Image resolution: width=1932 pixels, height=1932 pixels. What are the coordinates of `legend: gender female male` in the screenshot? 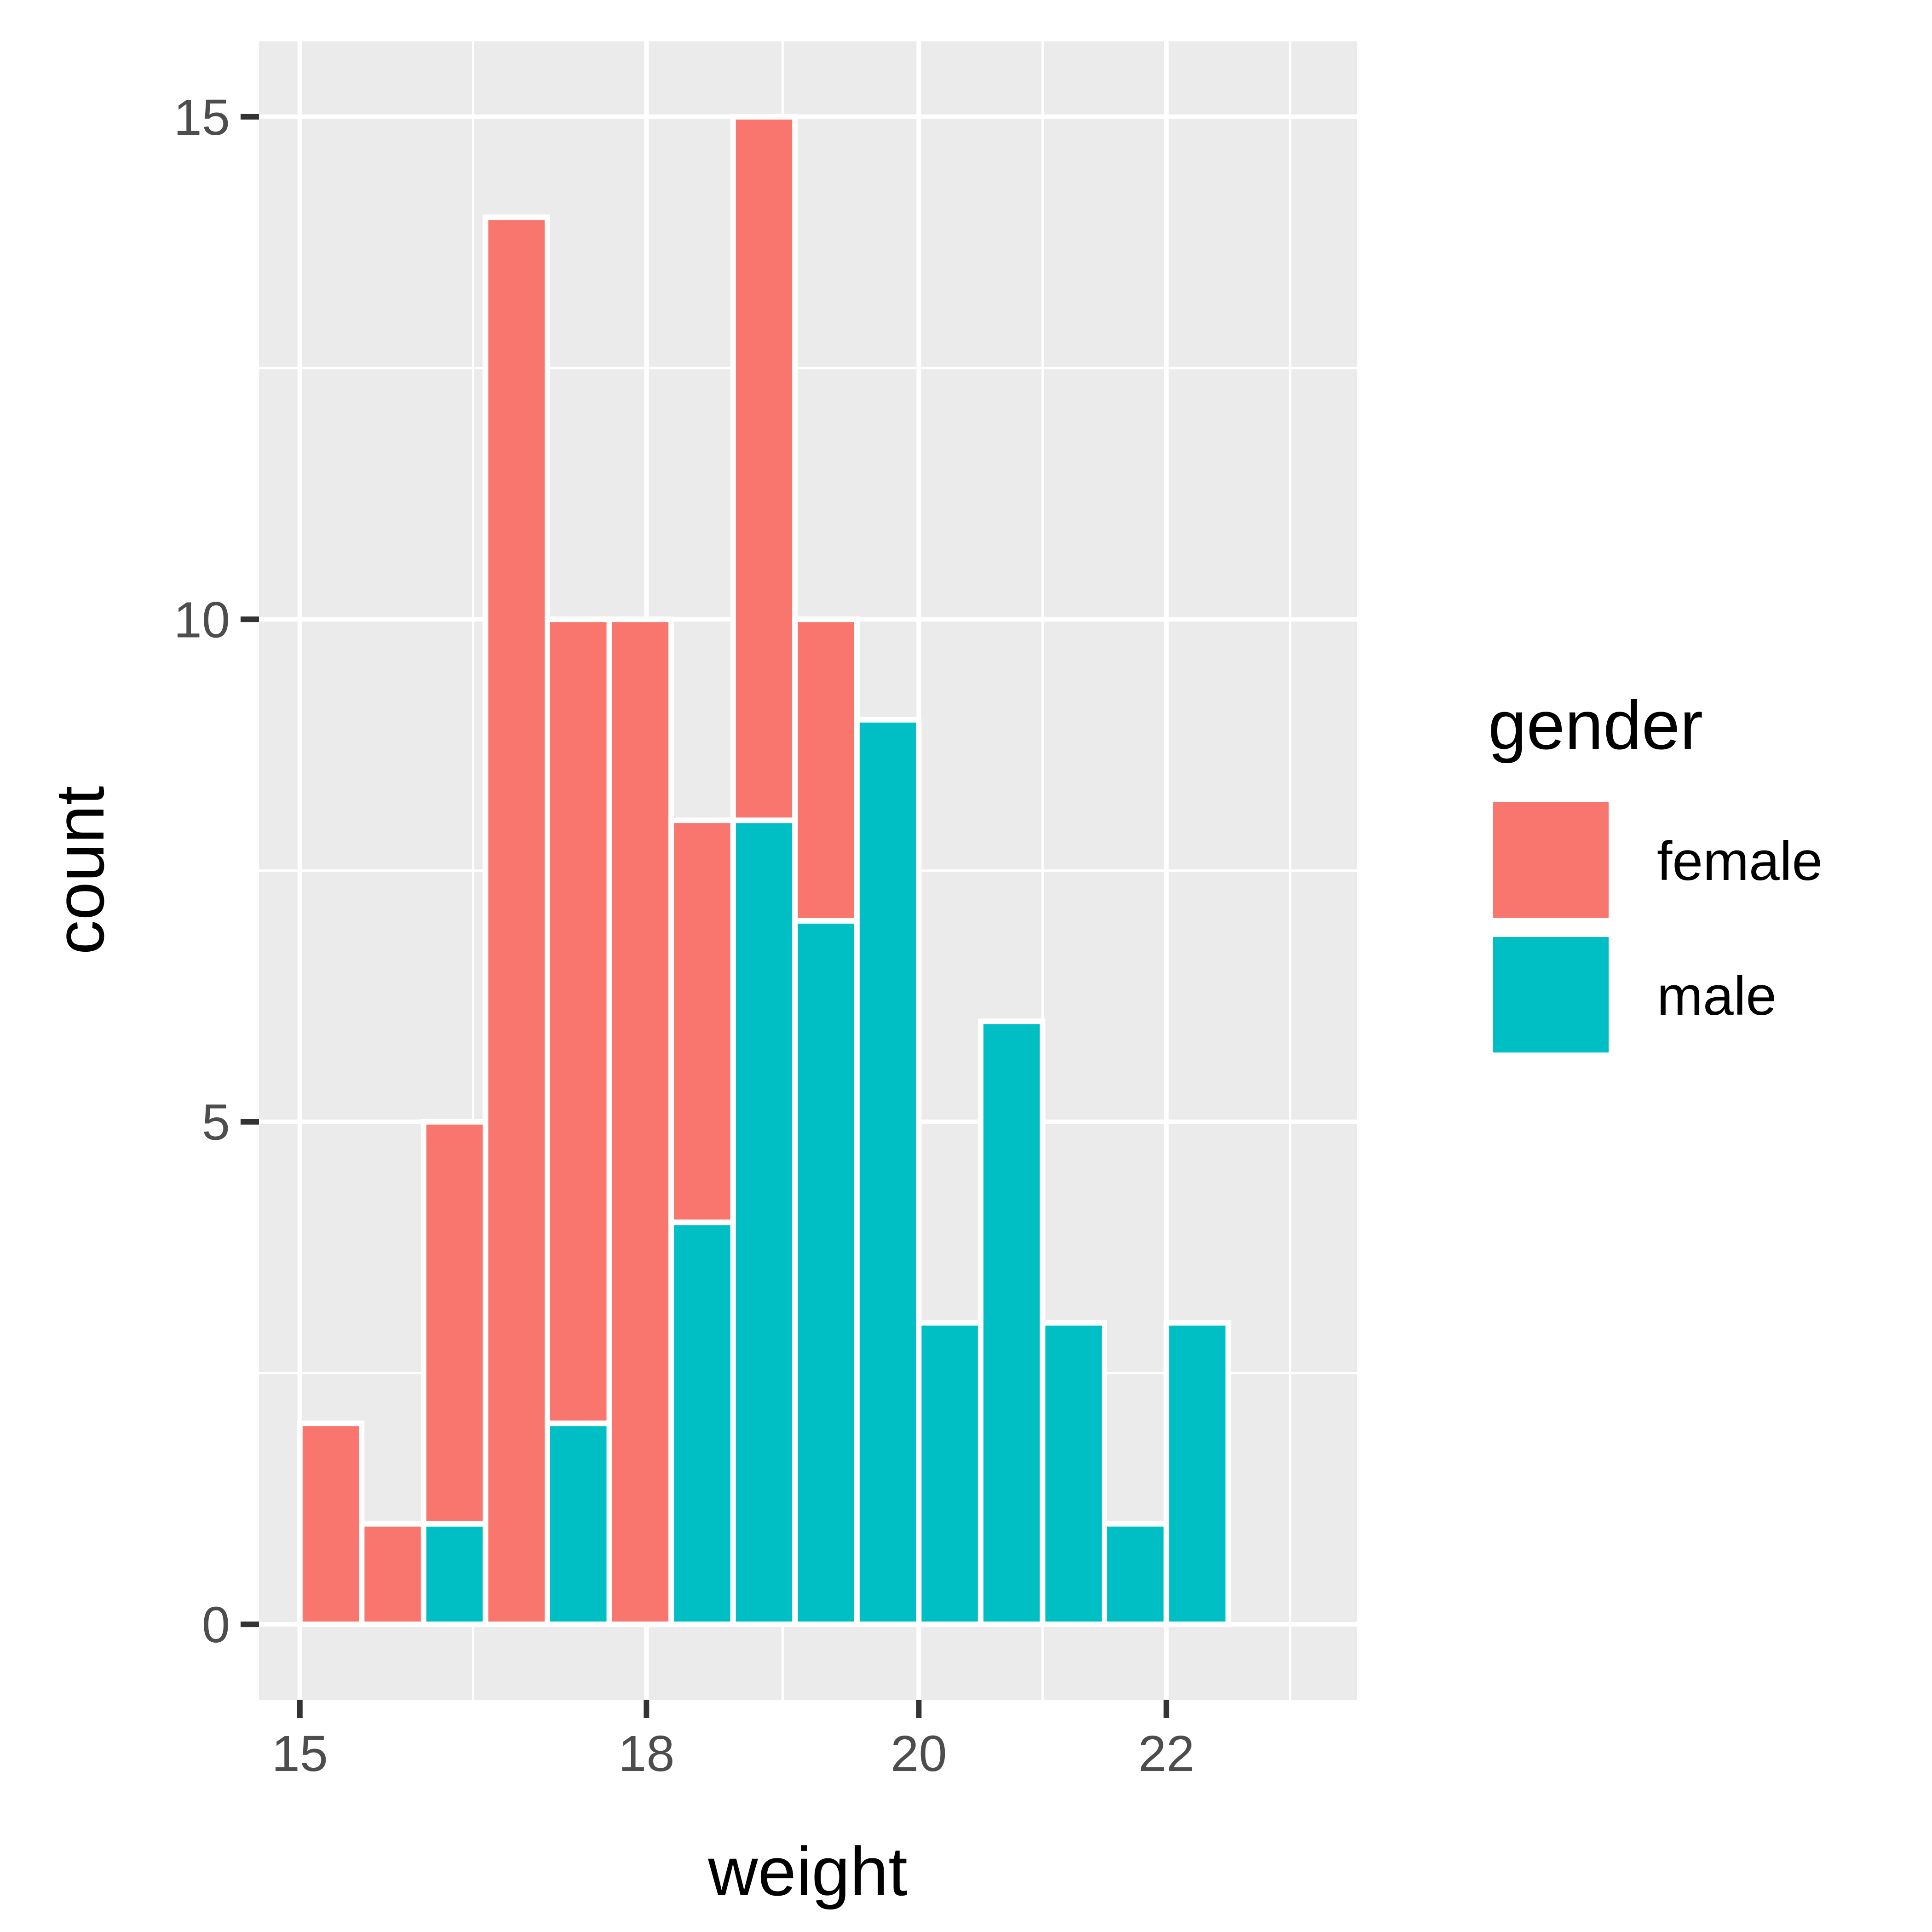 It's located at (1655, 872).